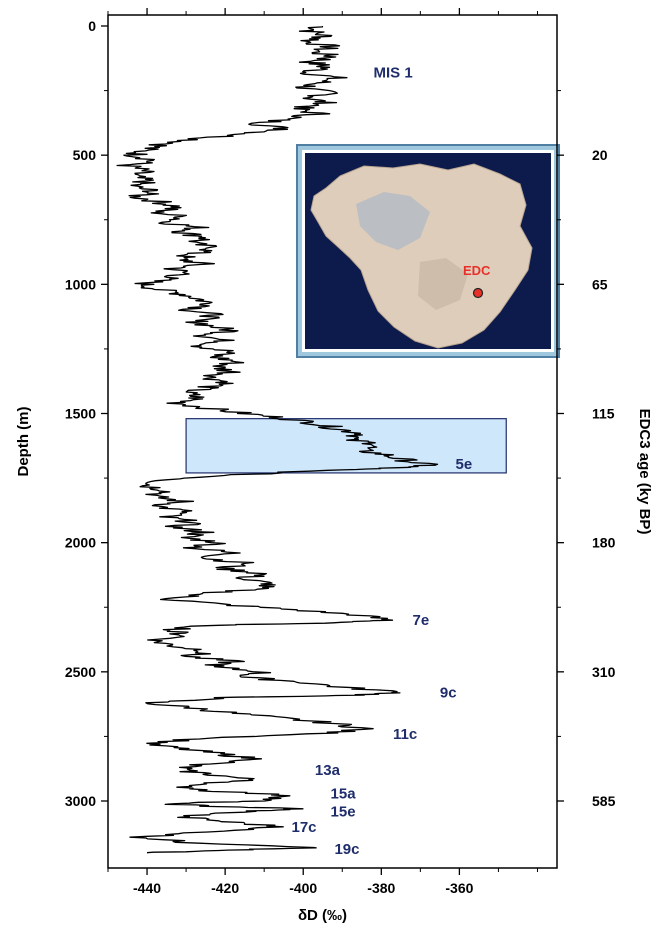  What do you see at coordinates (343, 811) in the screenshot?
I see `annotation-15e: 15e` at bounding box center [343, 811].